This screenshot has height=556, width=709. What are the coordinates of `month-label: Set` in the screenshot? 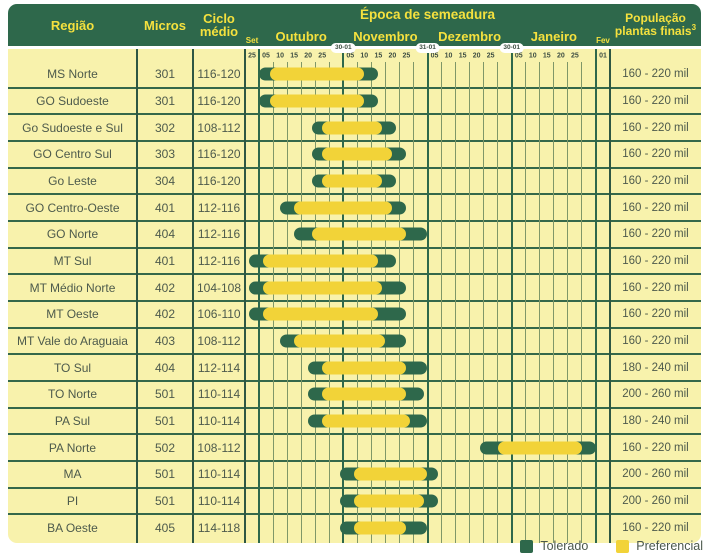 It's located at (252, 40).